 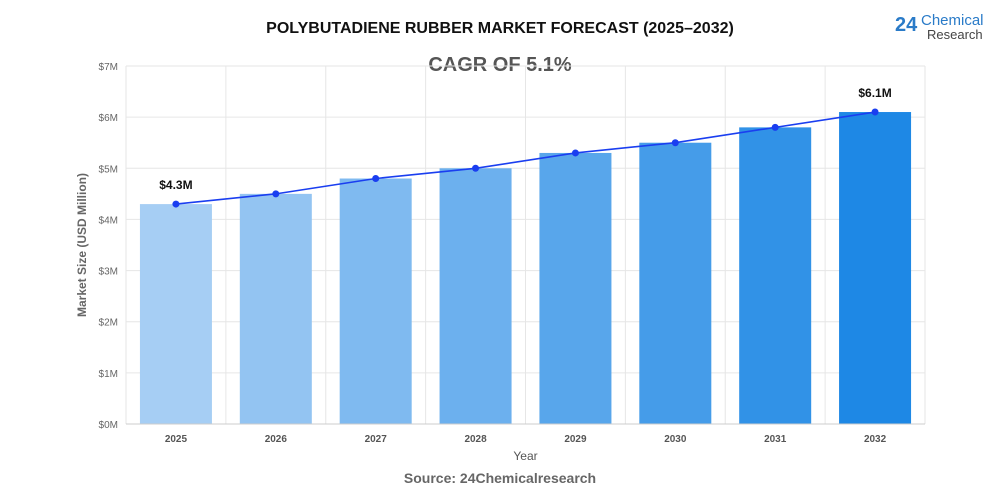 I want to click on y-tick-label: $4M, so click(x=108, y=220).